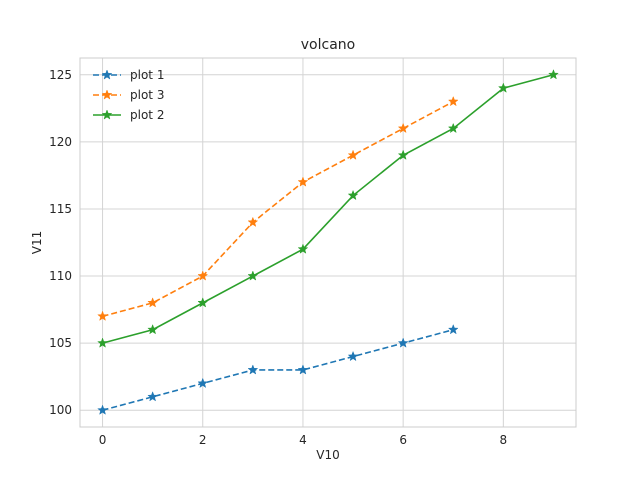 The height and width of the screenshot is (480, 640). What do you see at coordinates (37, 242) in the screenshot?
I see `y-axis-label: V11` at bounding box center [37, 242].